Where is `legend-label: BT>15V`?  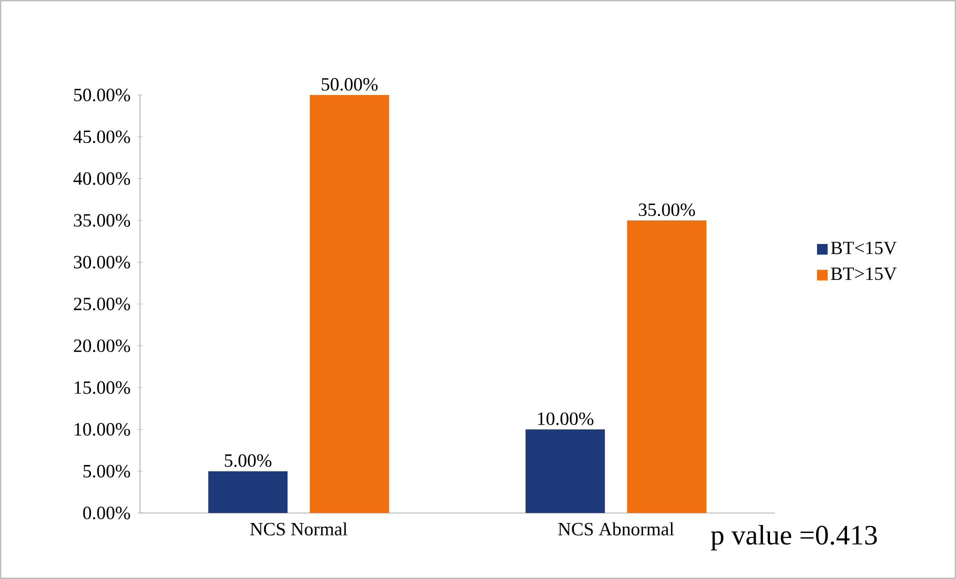
legend-label: BT>15V is located at coordinates (863, 274).